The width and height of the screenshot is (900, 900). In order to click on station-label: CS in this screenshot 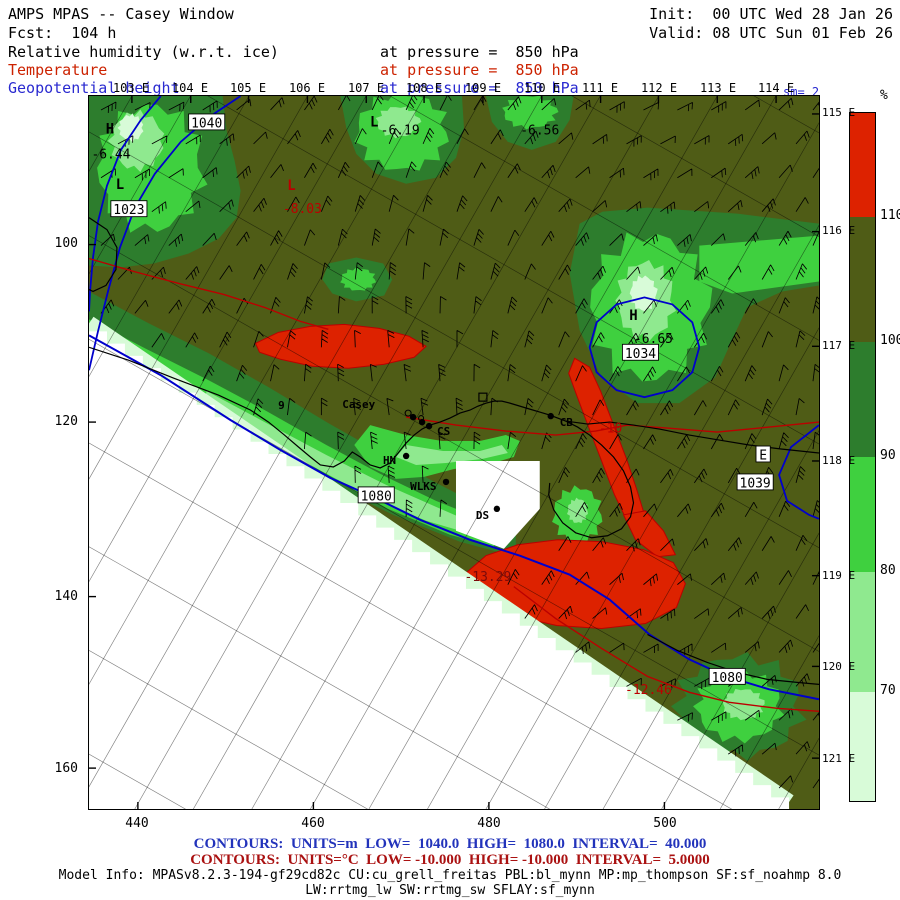, I will do `click(443, 431)`.